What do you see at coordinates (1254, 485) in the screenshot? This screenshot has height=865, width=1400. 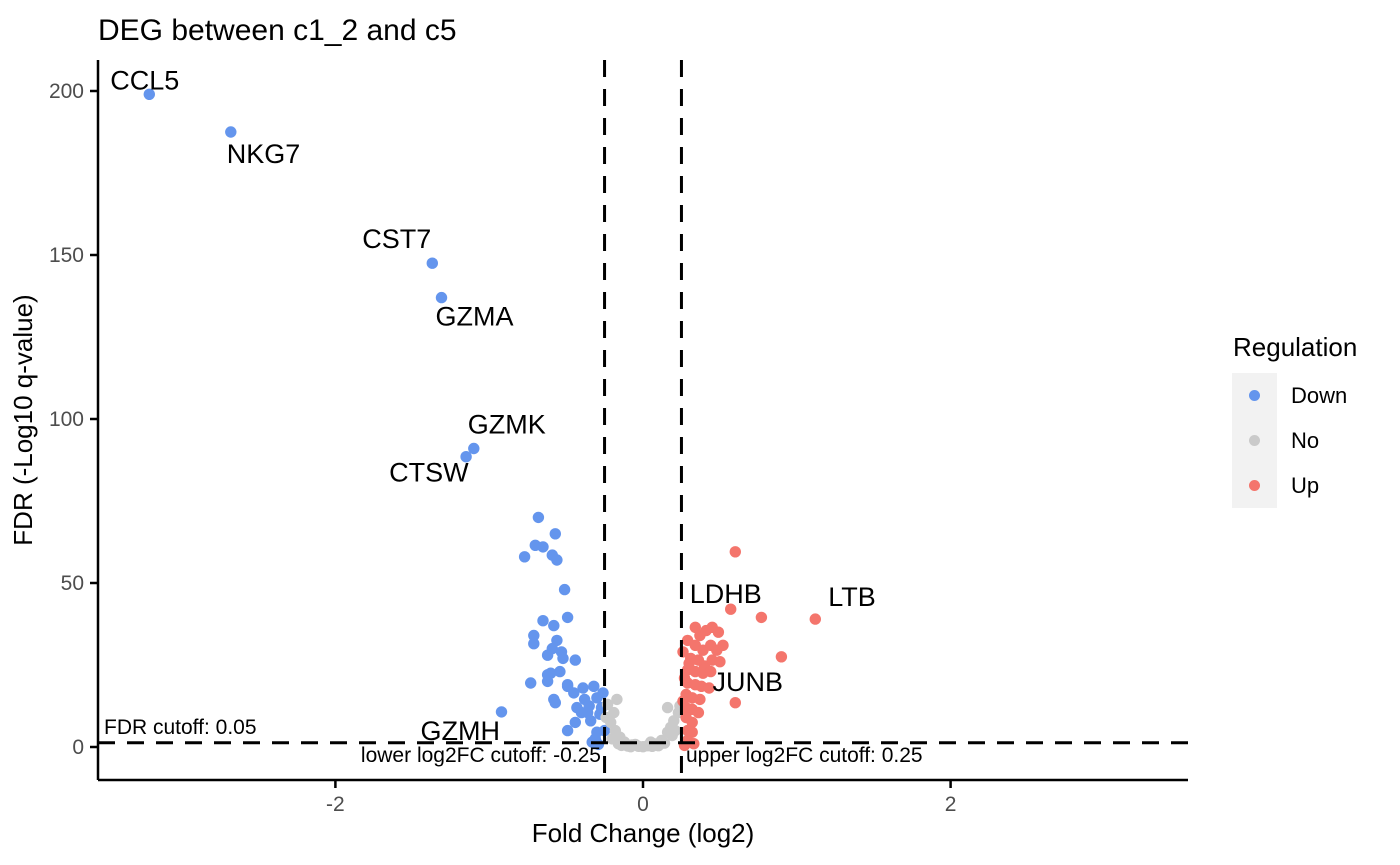 I see `legend-dot-up` at bounding box center [1254, 485].